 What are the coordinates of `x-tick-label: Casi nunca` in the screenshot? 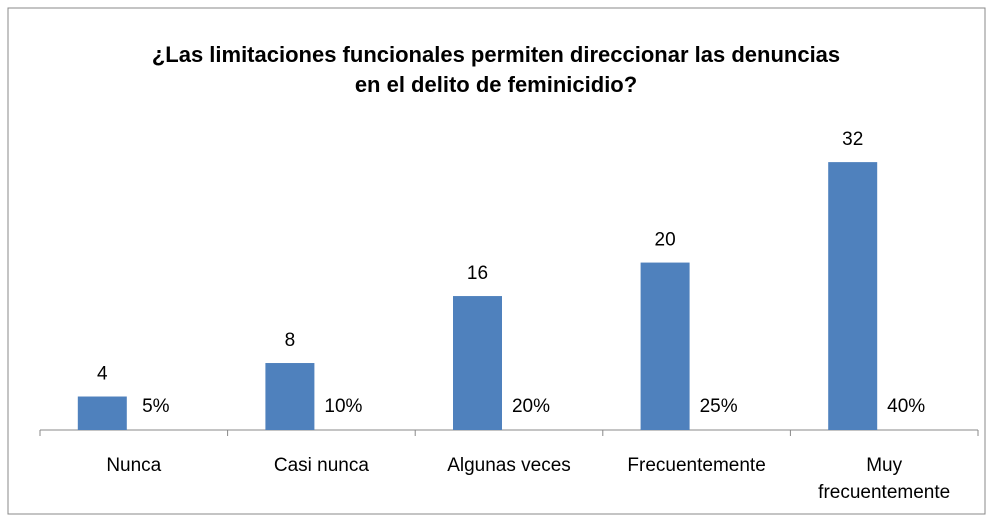 It's located at (321, 465).